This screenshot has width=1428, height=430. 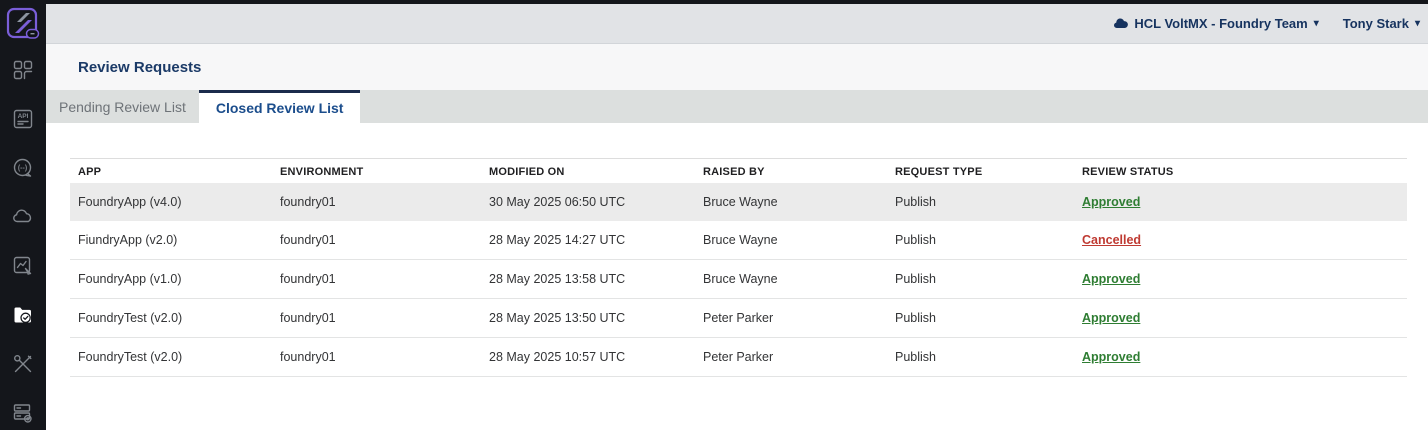 I want to click on voltmx-logo-icon, so click(x=23, y=24).